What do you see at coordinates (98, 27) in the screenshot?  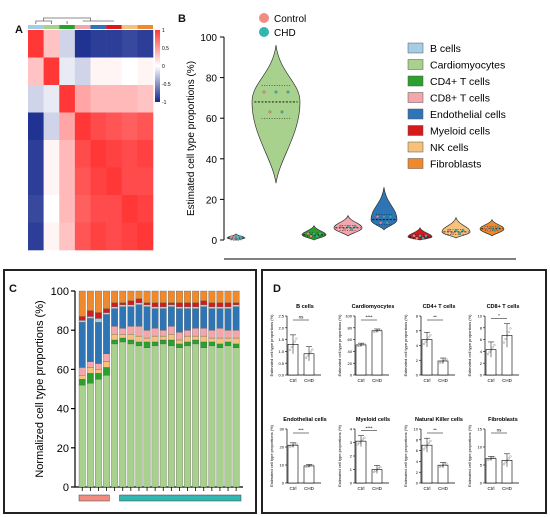 I see `group-color-cell` at bounding box center [98, 27].